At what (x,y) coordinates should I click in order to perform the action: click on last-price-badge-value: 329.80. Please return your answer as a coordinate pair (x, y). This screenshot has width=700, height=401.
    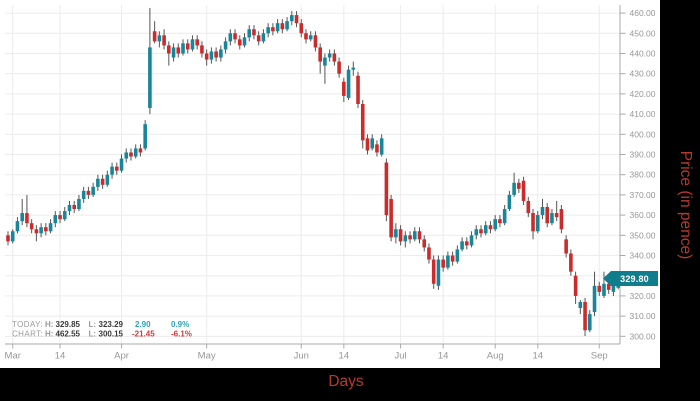
    Looking at the image, I should click on (634, 279).